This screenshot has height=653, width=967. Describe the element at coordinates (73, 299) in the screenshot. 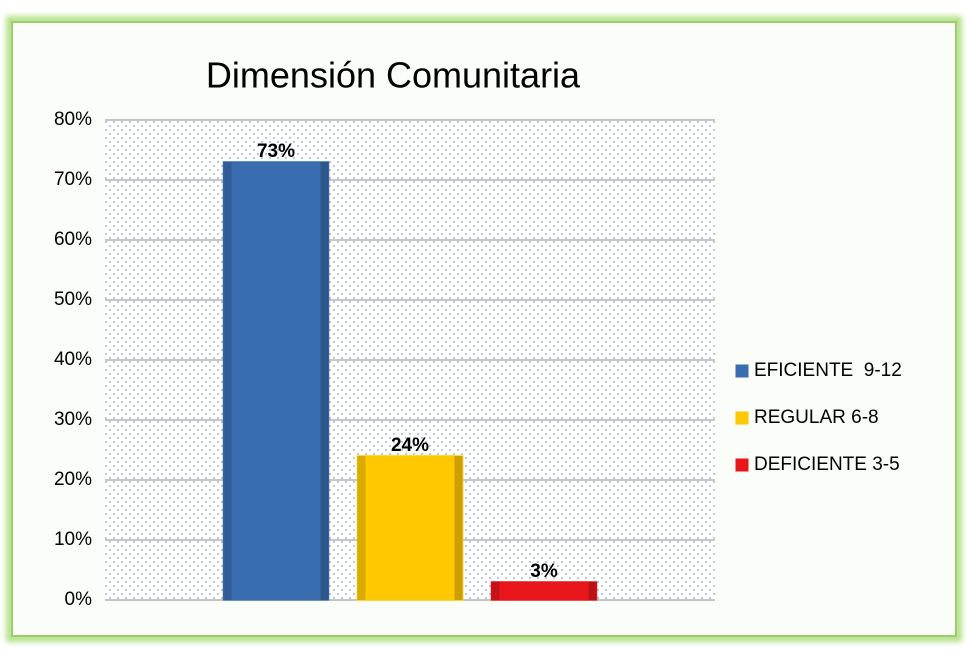

I see `y-tick-label: 50%` at that location.